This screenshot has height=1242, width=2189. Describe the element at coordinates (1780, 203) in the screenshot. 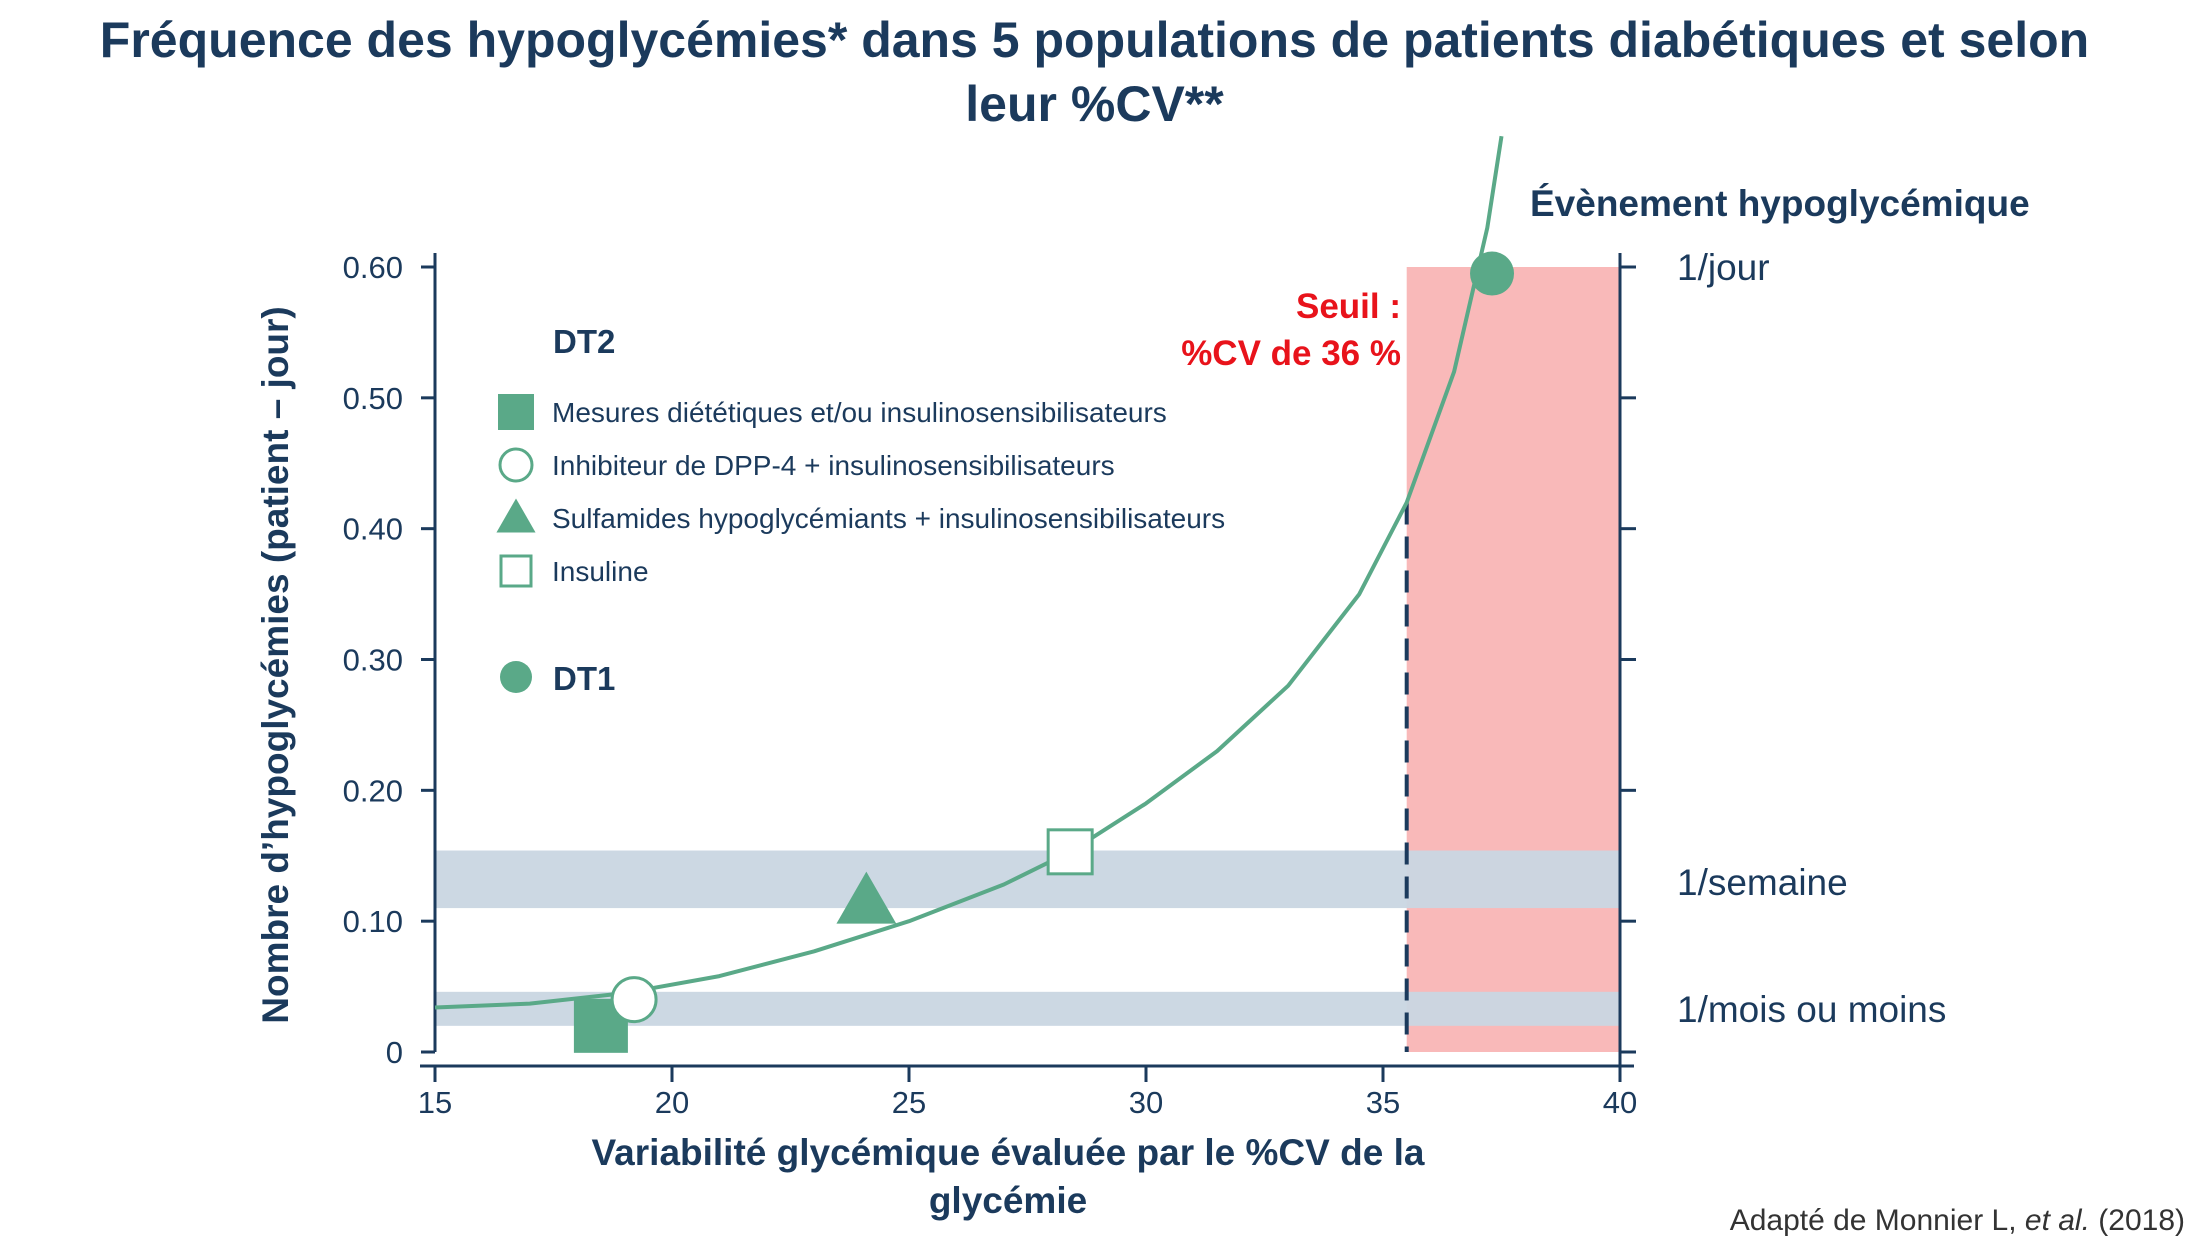

I see `right-axis-title: Évènement hypoglycémique` at that location.